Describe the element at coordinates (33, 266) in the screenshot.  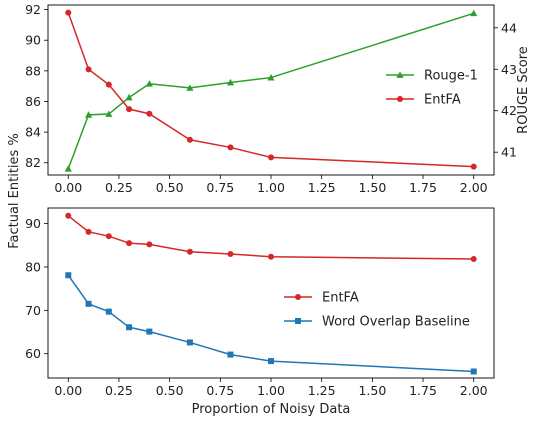
I see `bottom-y-tick-label: 80` at that location.